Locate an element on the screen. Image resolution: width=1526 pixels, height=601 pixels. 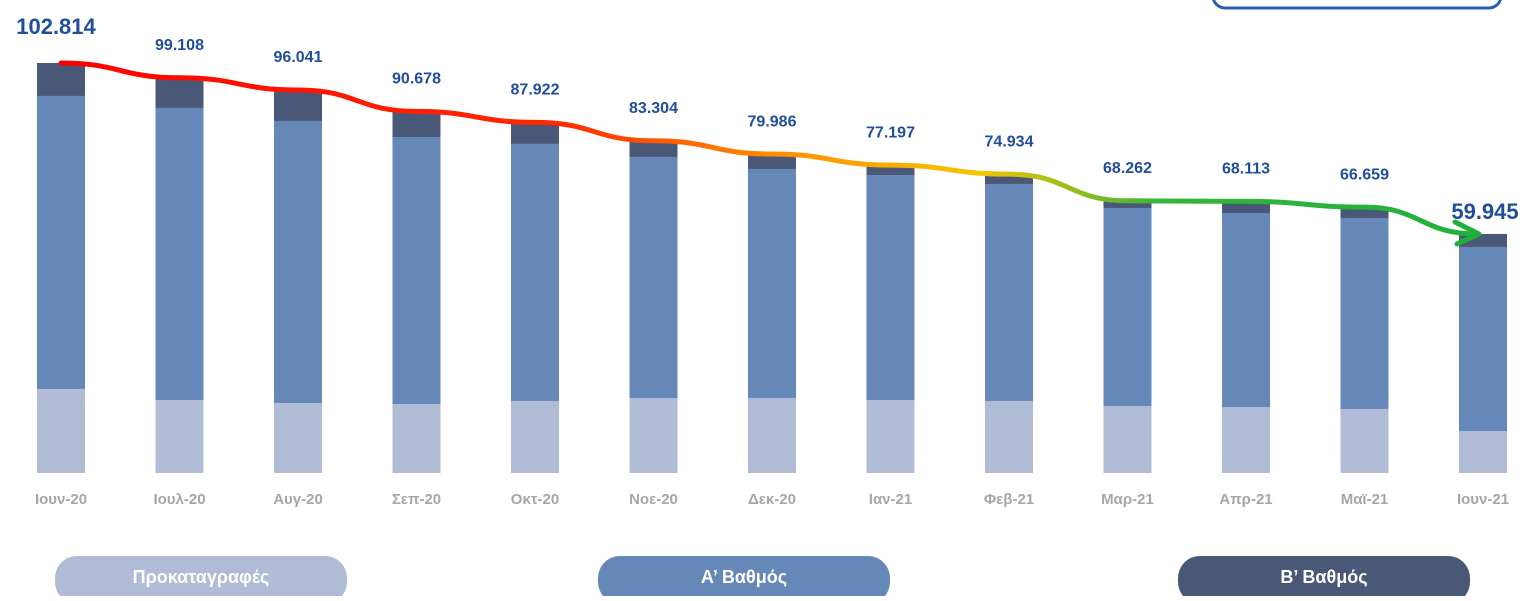
legend-label: Α’ Βαθμός is located at coordinates (744, 577).